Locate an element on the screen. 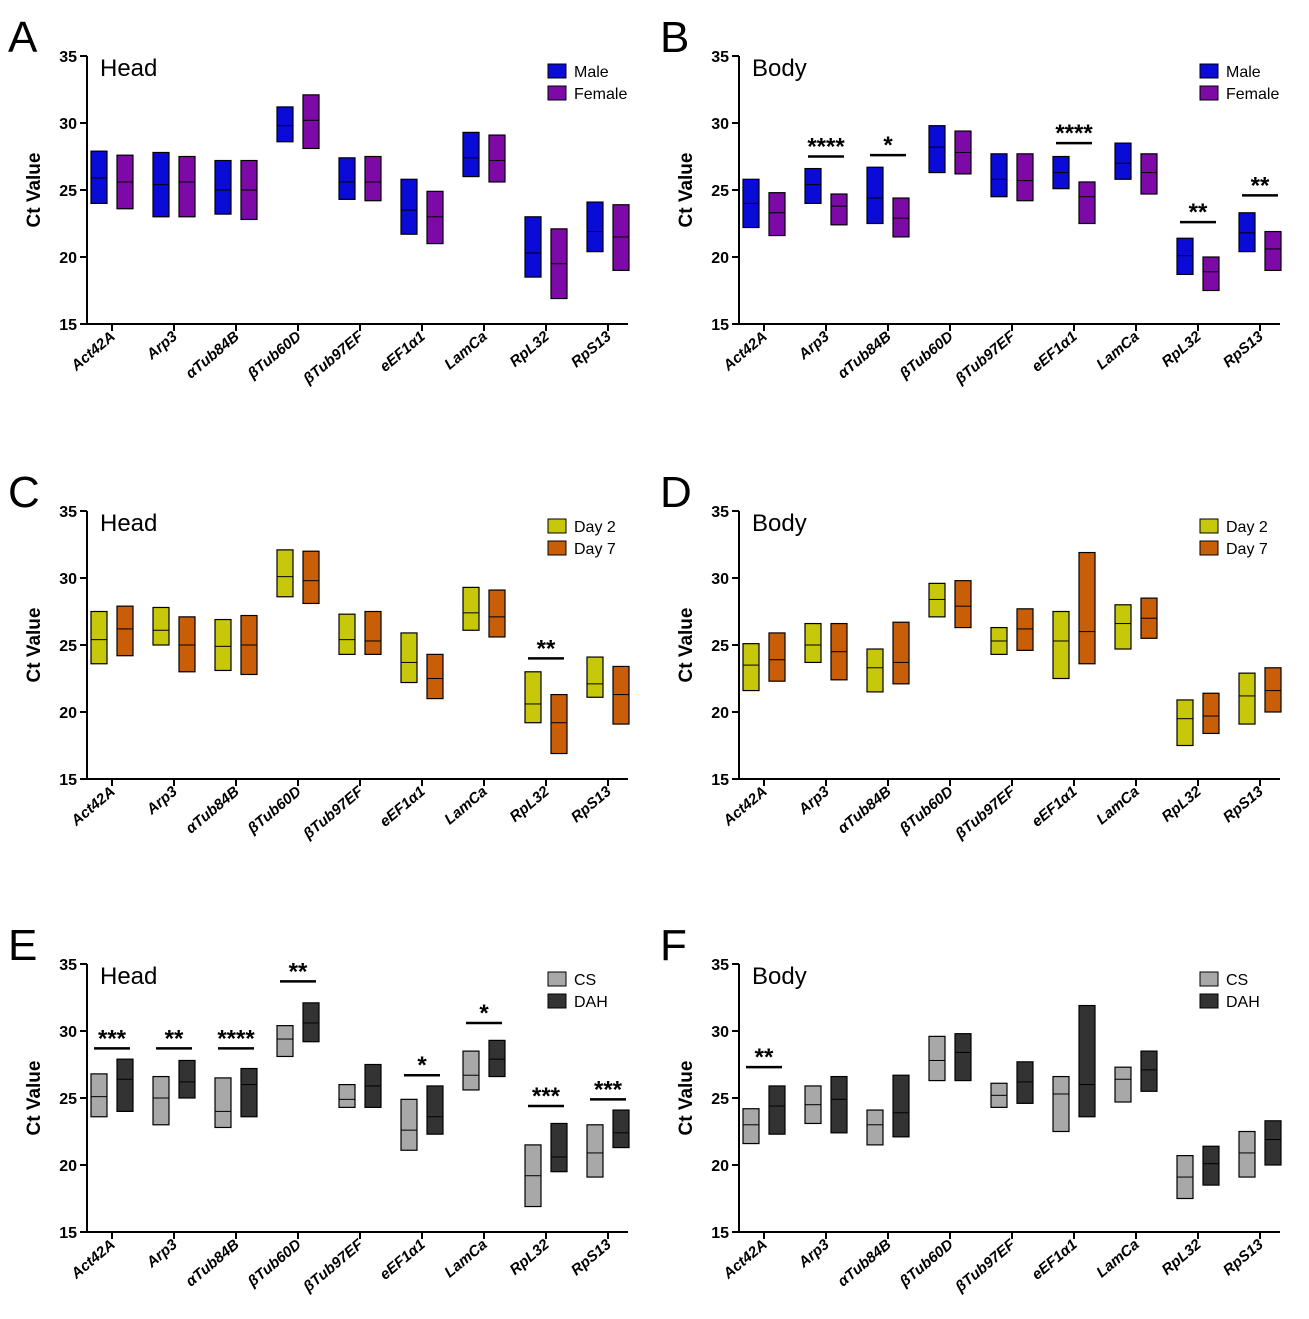 Image resolution: width=1309 pixels, height=1319 pixels. legend-label: Day 2 is located at coordinates (1247, 527).